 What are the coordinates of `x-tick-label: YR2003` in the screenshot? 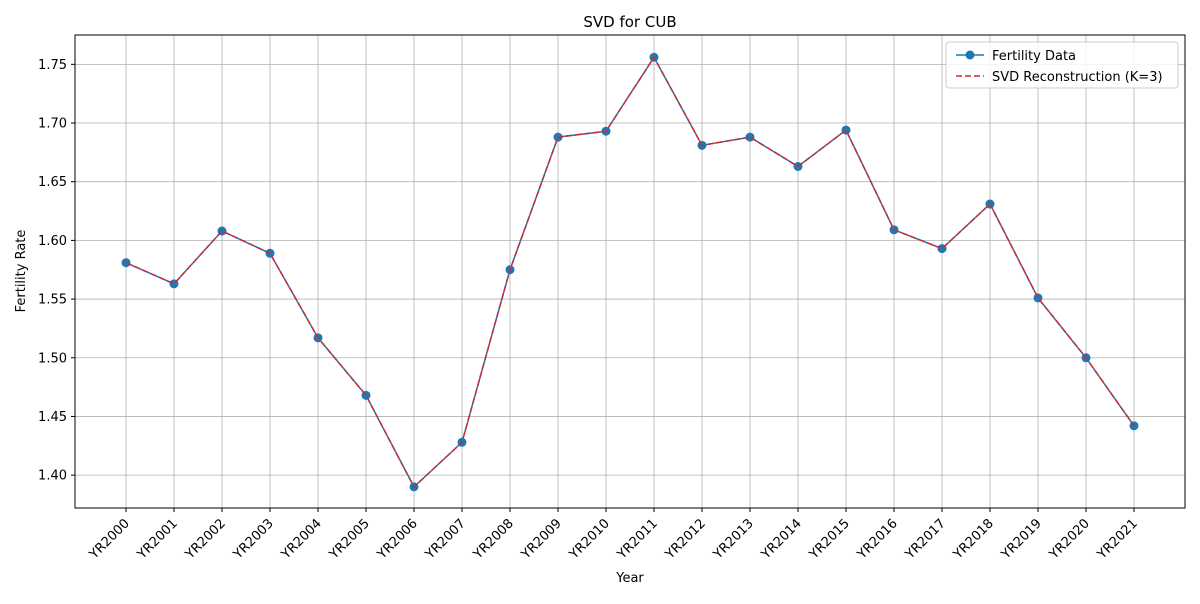 It's located at (253, 539).